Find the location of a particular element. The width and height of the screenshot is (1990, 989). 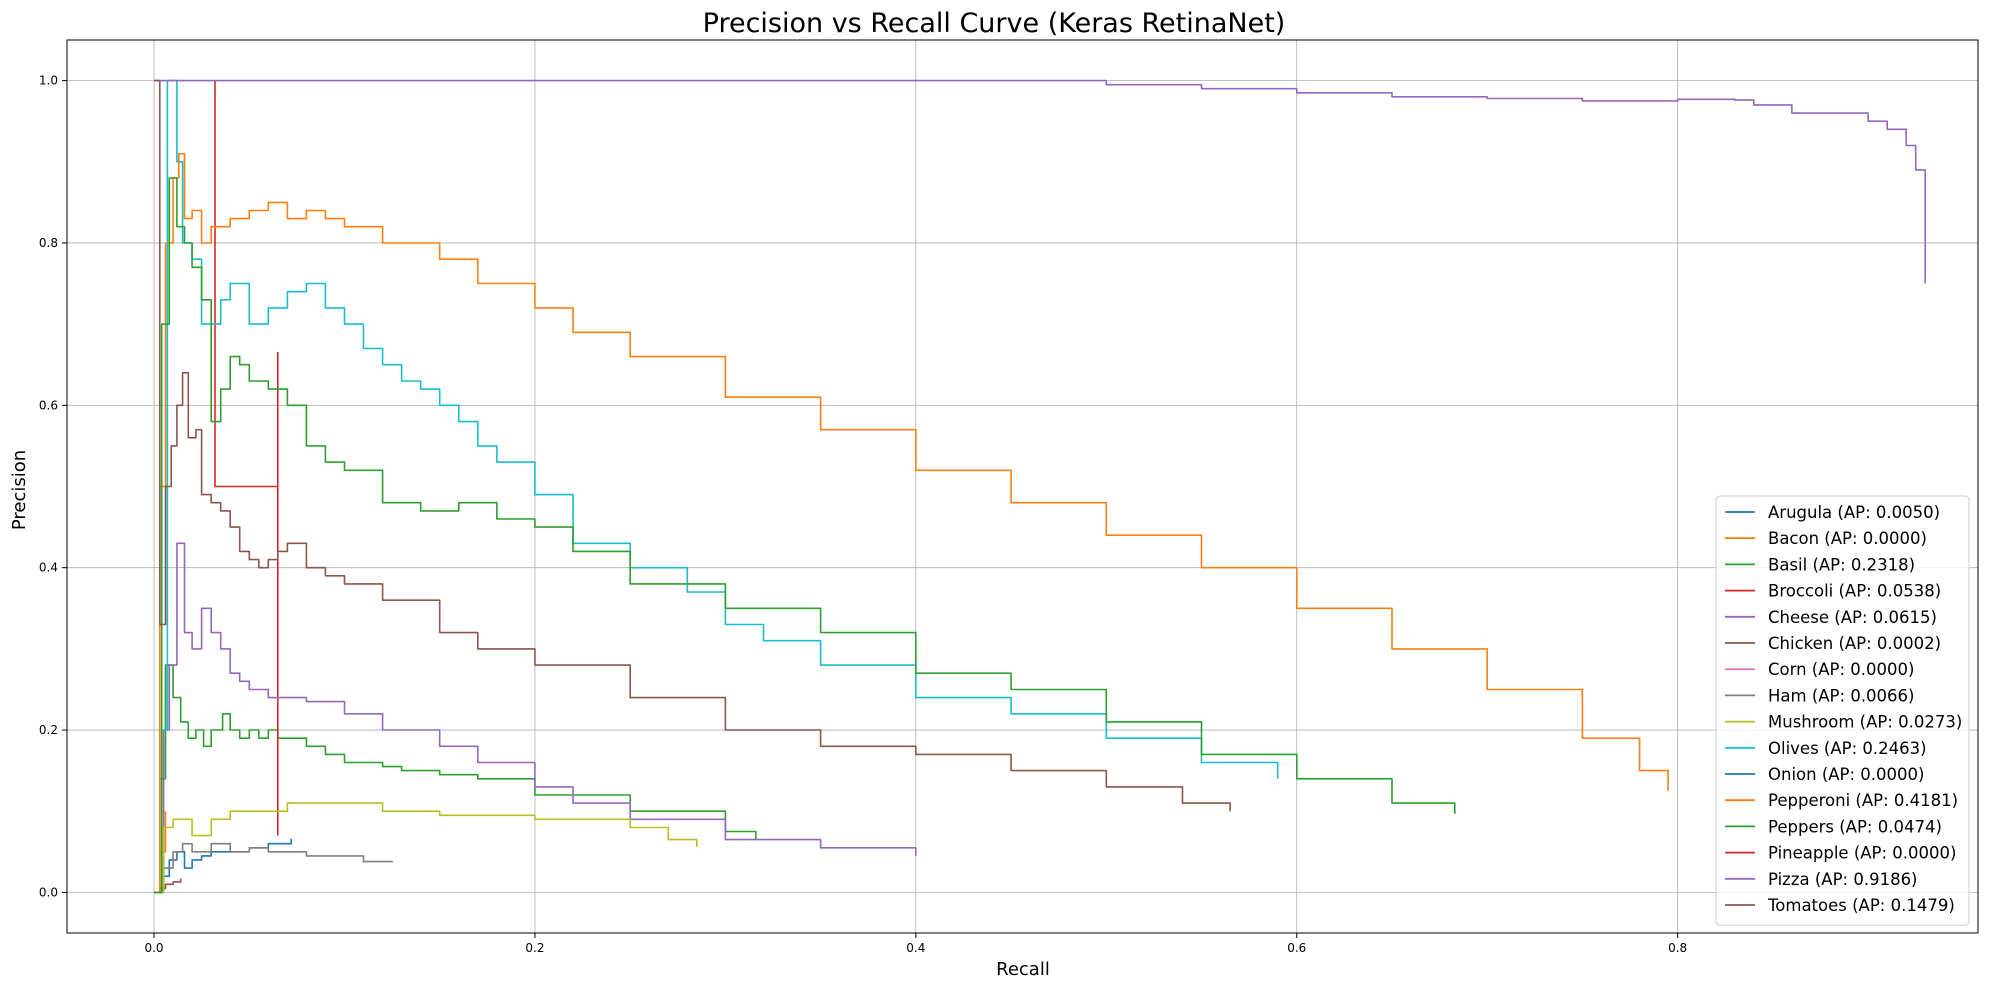

legend-label-peppers: Peppers (AP: 0.0474) is located at coordinates (1855, 826).